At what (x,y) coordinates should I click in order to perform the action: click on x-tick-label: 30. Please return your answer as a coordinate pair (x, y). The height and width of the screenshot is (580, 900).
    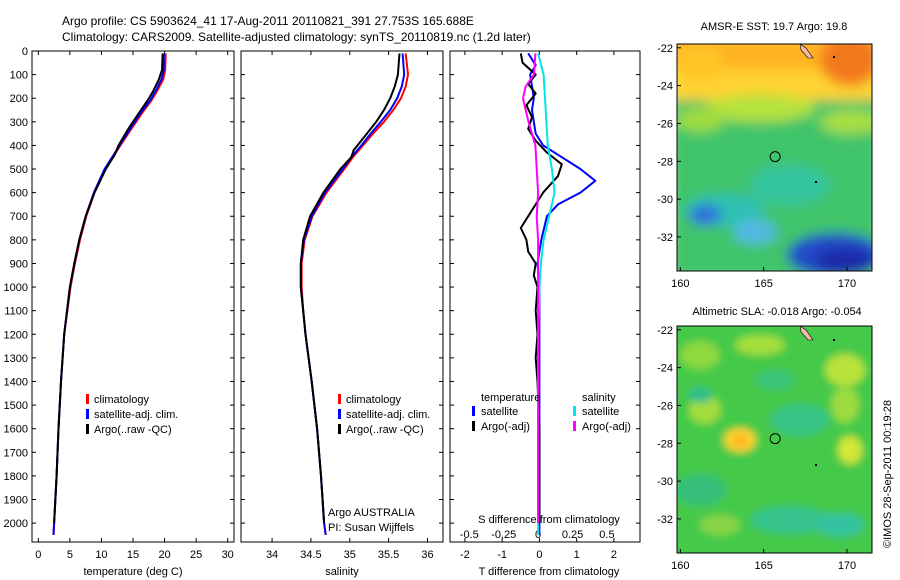
    Looking at the image, I should click on (228, 555).